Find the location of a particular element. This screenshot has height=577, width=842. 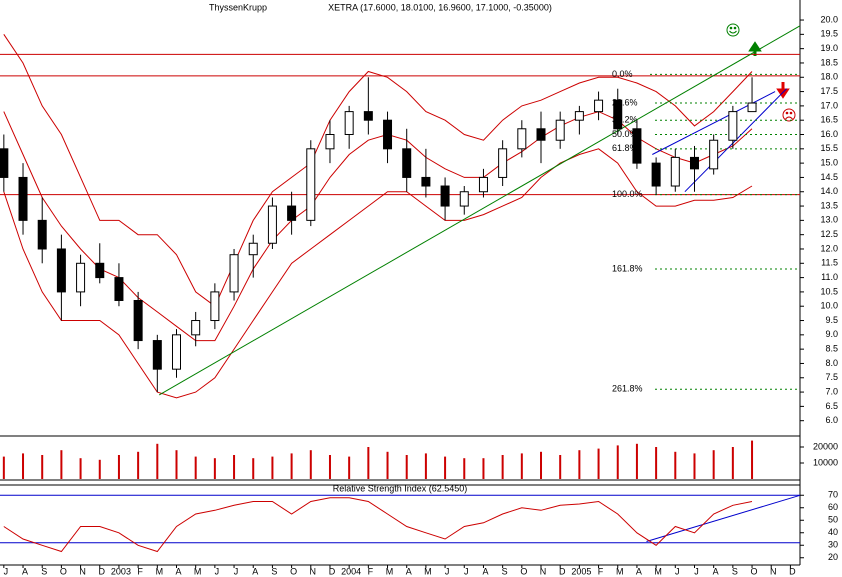

y-tick-label: 14.0 is located at coordinates (829, 191).